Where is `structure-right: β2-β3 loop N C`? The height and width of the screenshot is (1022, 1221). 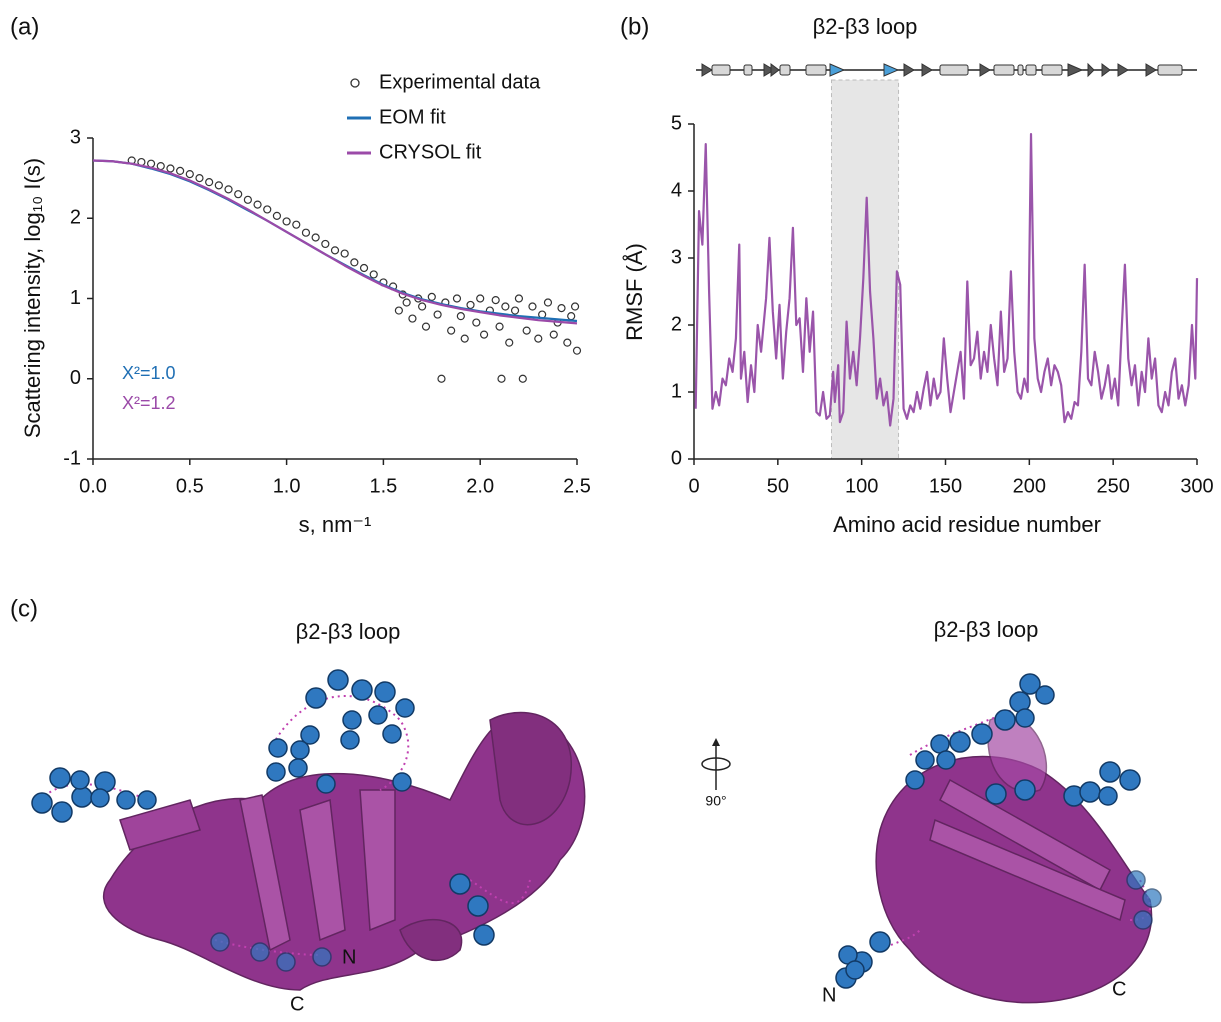 structure-right: β2-β3 loop N C is located at coordinates (992, 811).